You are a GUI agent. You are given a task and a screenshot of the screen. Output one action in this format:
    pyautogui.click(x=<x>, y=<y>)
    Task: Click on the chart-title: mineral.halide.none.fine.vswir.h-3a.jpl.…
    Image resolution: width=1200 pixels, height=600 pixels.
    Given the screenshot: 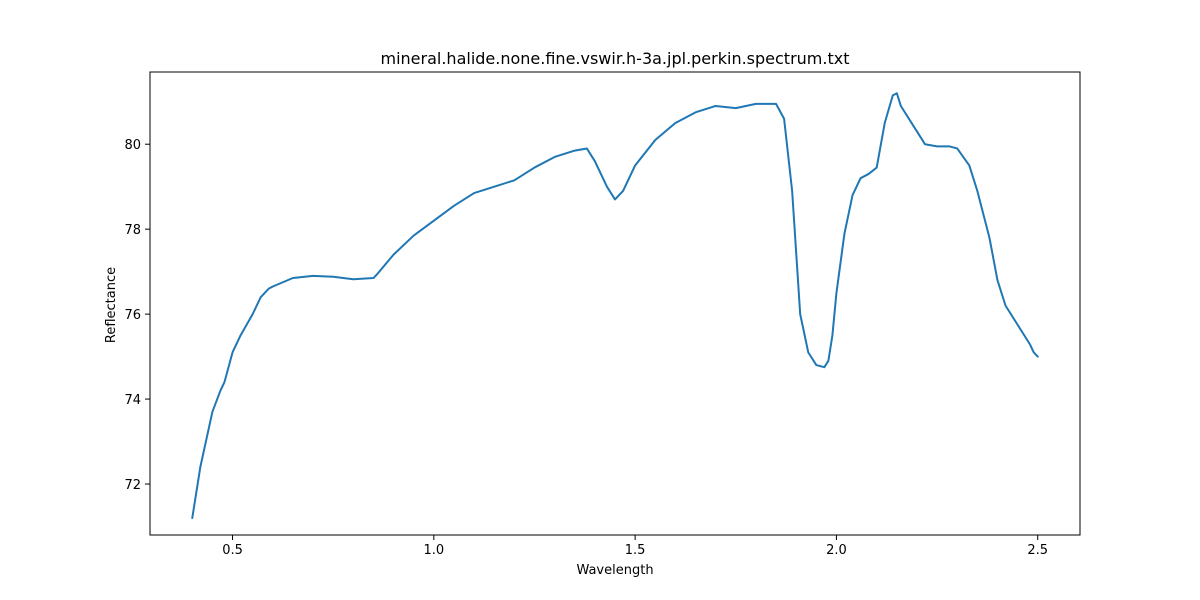 What is the action you would take?
    pyautogui.click(x=615, y=58)
    